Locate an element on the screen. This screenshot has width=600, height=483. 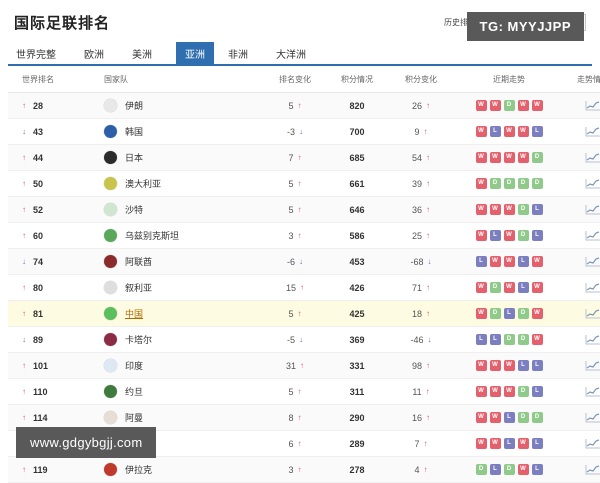
team-name: 阿联酋 is located at coordinates (139, 262).